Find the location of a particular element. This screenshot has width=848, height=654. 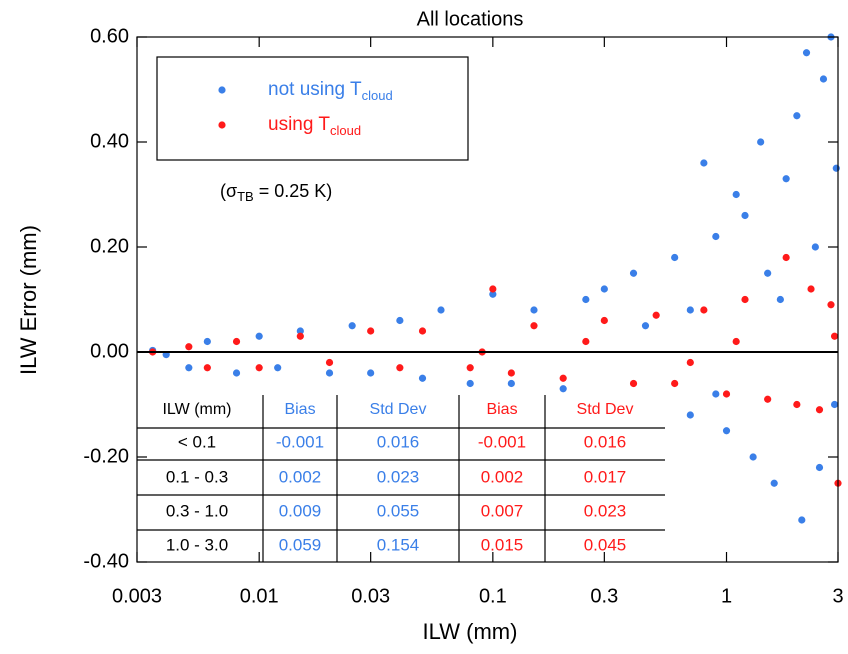

legend-text: not using T is located at coordinates (315, 89).